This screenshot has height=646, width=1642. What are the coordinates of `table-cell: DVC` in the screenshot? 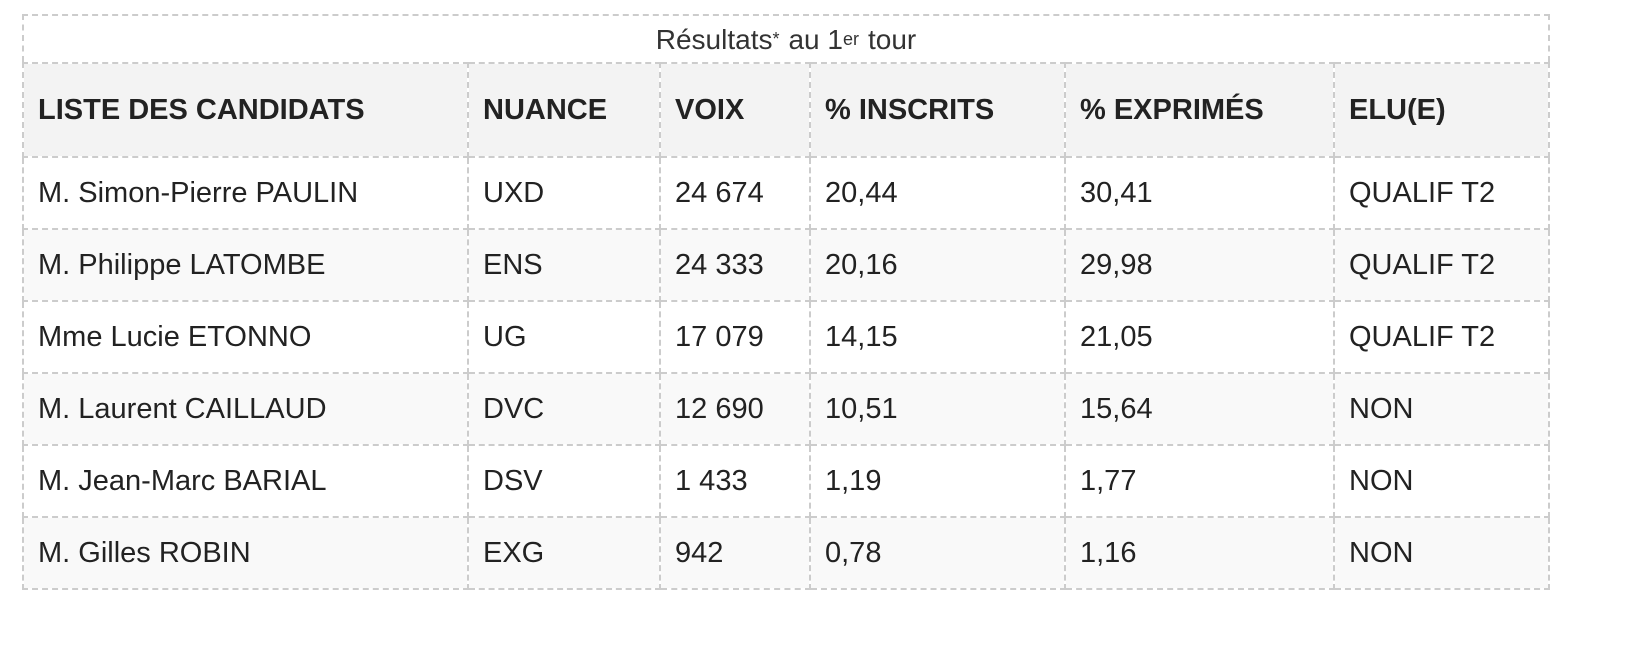 It's located at (564, 409).